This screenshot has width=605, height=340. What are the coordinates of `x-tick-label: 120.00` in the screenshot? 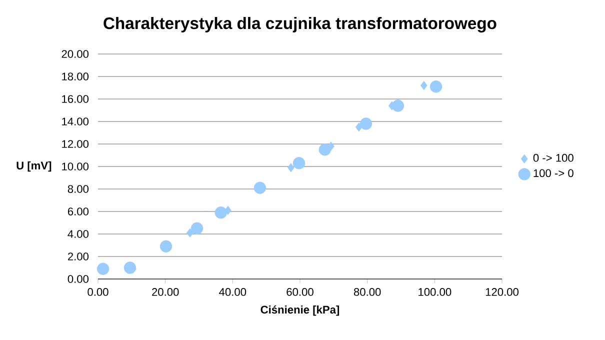 It's located at (502, 292).